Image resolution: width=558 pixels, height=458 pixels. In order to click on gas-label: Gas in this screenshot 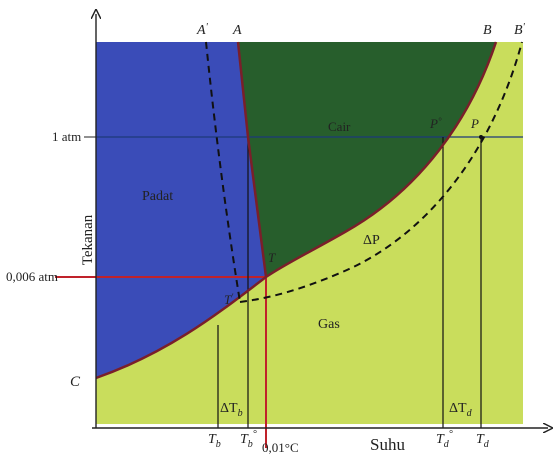, I will do `click(329, 324)`.